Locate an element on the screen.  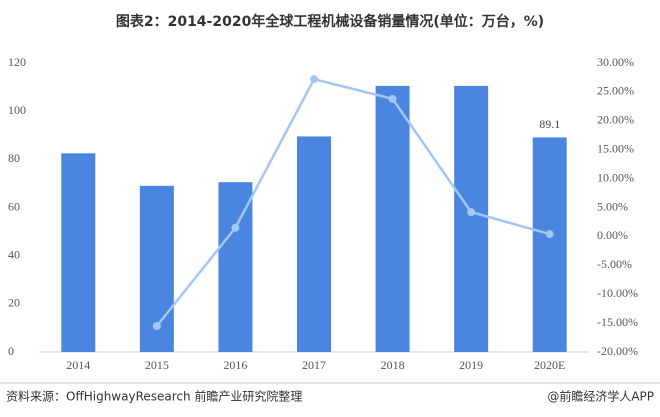
y-tick-label: 80 is located at coordinates (14, 158).